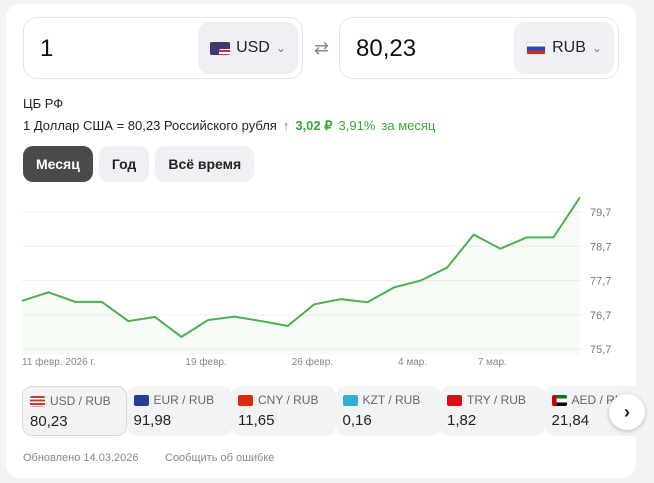  I want to click on tab-month: Месяц, so click(58, 164).